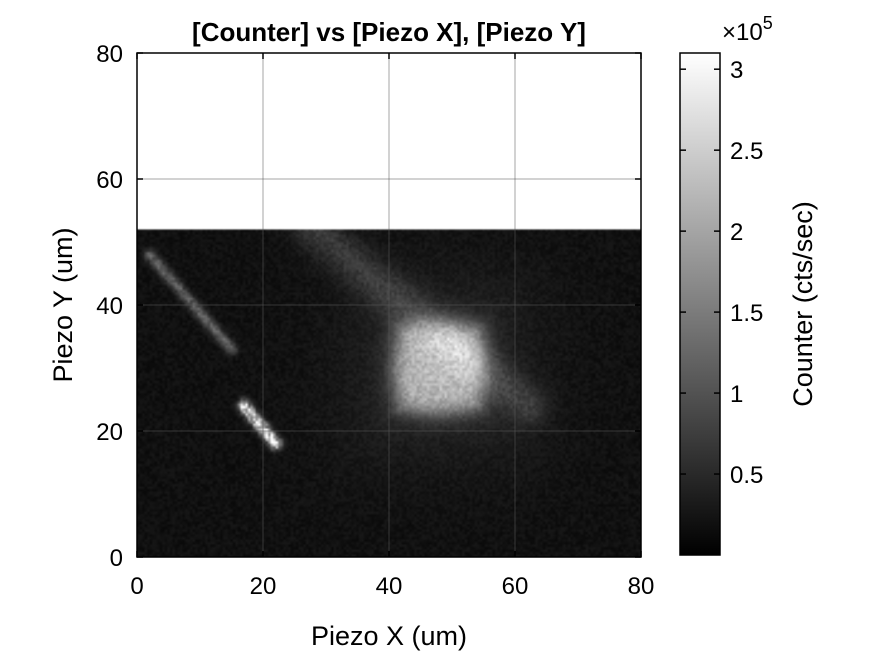  What do you see at coordinates (109, 180) in the screenshot?
I see `y-tick-label: 60` at bounding box center [109, 180].